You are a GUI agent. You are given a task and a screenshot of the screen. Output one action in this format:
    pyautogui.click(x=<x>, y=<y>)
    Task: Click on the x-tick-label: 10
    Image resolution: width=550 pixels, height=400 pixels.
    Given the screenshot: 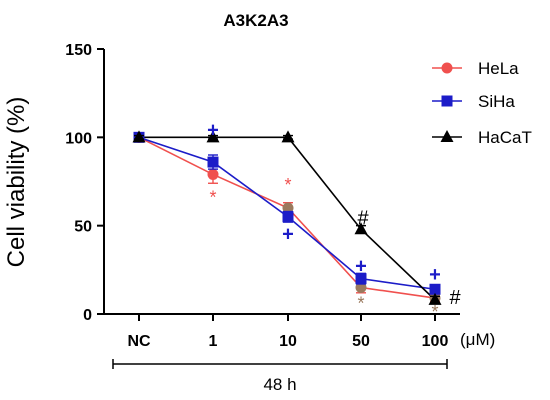 What is the action you would take?
    pyautogui.click(x=288, y=341)
    